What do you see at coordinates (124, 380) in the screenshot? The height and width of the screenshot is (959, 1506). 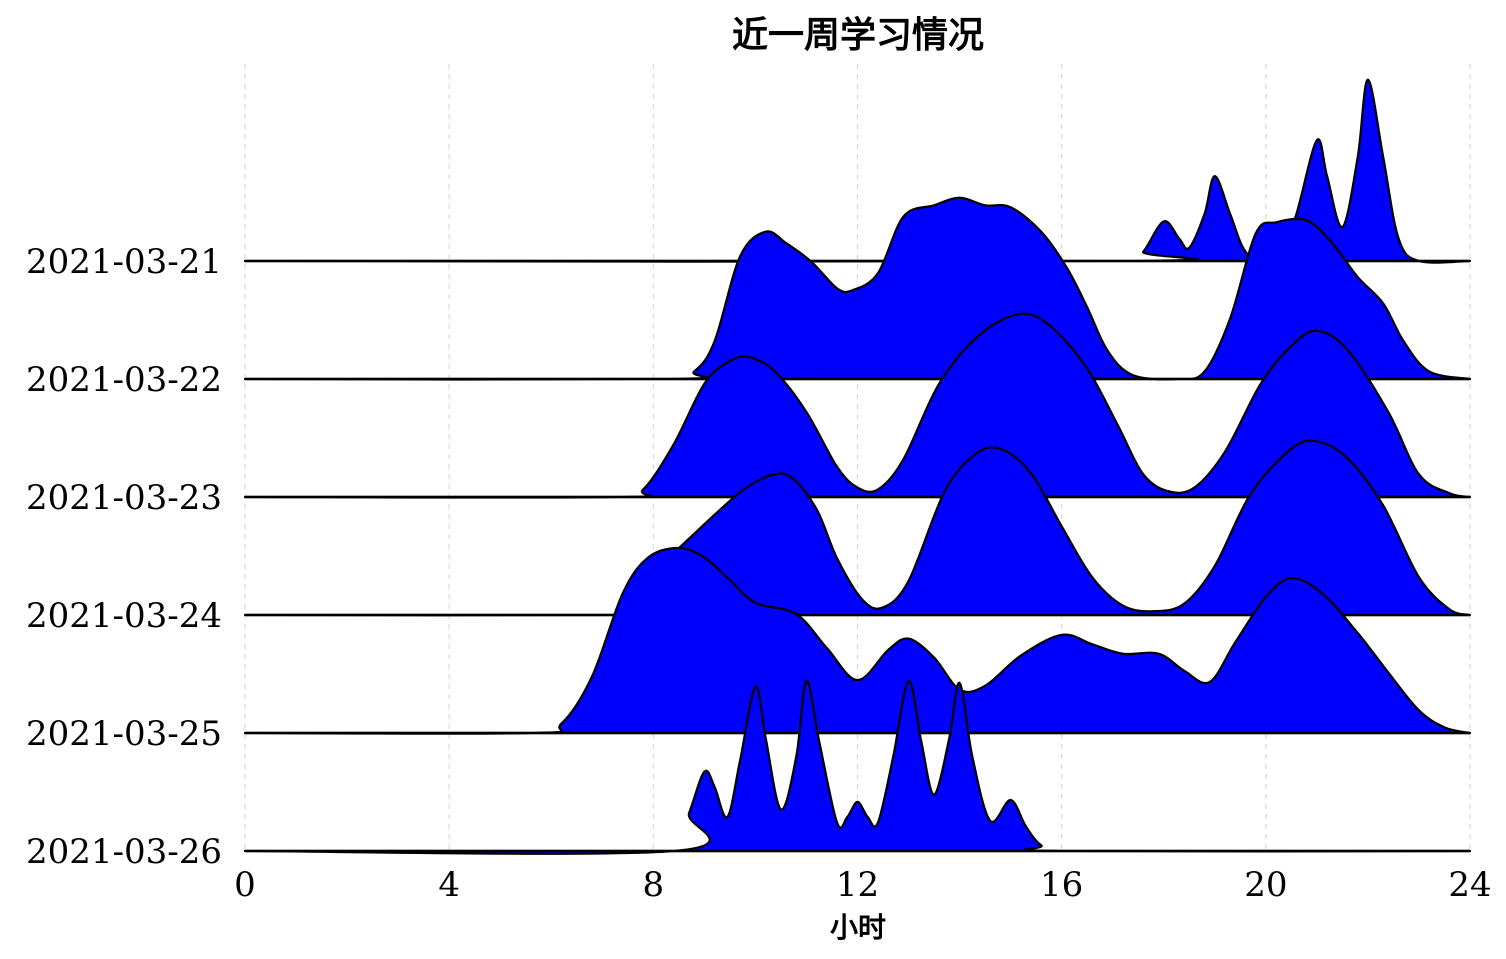 I see `y-tick-label-2021-03-22: 2021-03-22` at bounding box center [124, 380].